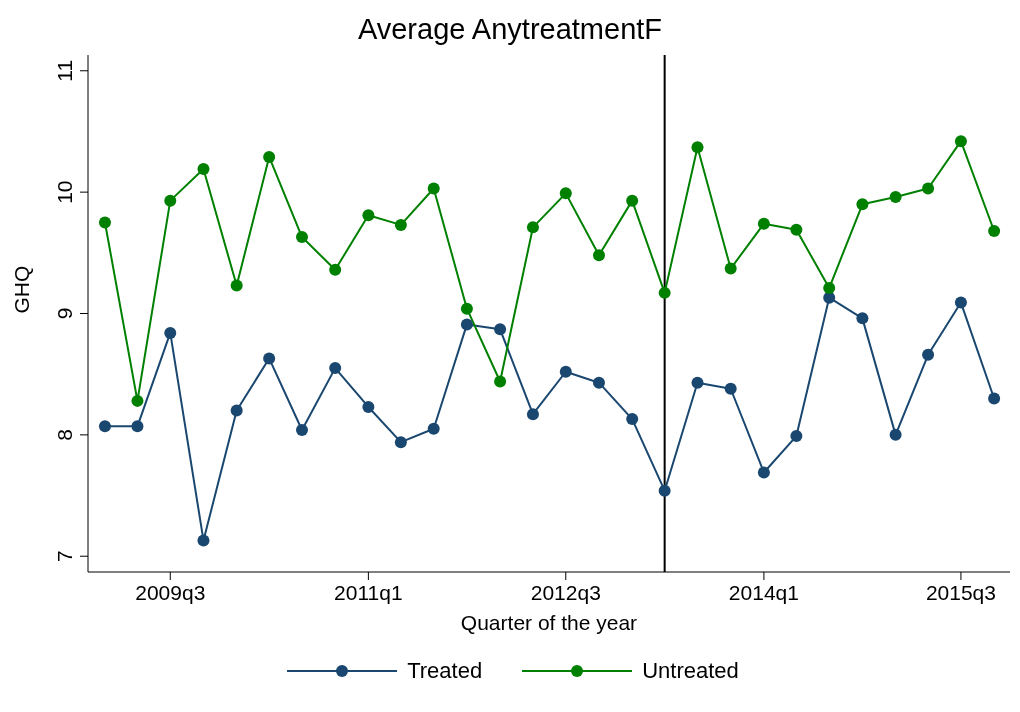 The image size is (1020, 712). I want to click on y-tick-label: 11, so click(64, 70).